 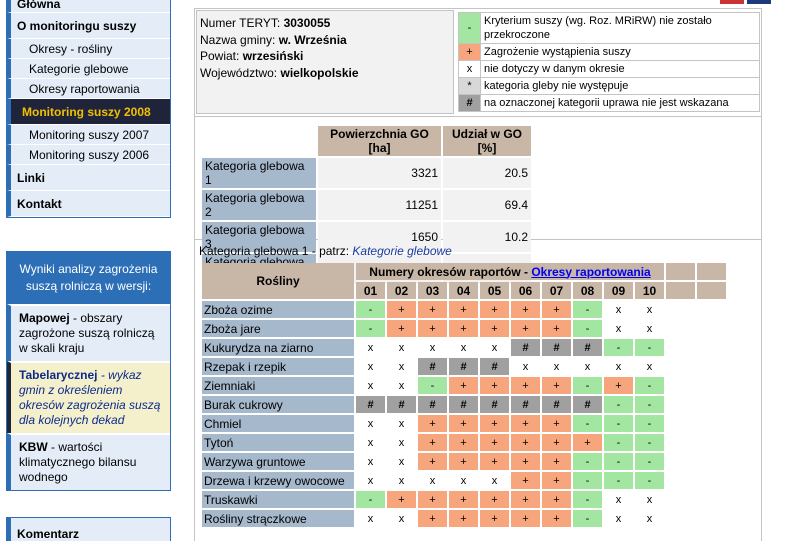 What do you see at coordinates (88, 89) in the screenshot?
I see `nav-item-okresy-raportowania: Okresy raportowania` at bounding box center [88, 89].